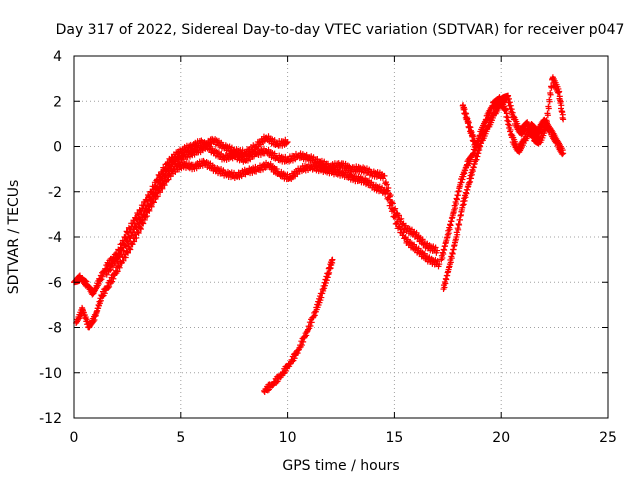 This screenshot has width=640, height=484. I want to click on x-tick-label: 20, so click(501, 438).